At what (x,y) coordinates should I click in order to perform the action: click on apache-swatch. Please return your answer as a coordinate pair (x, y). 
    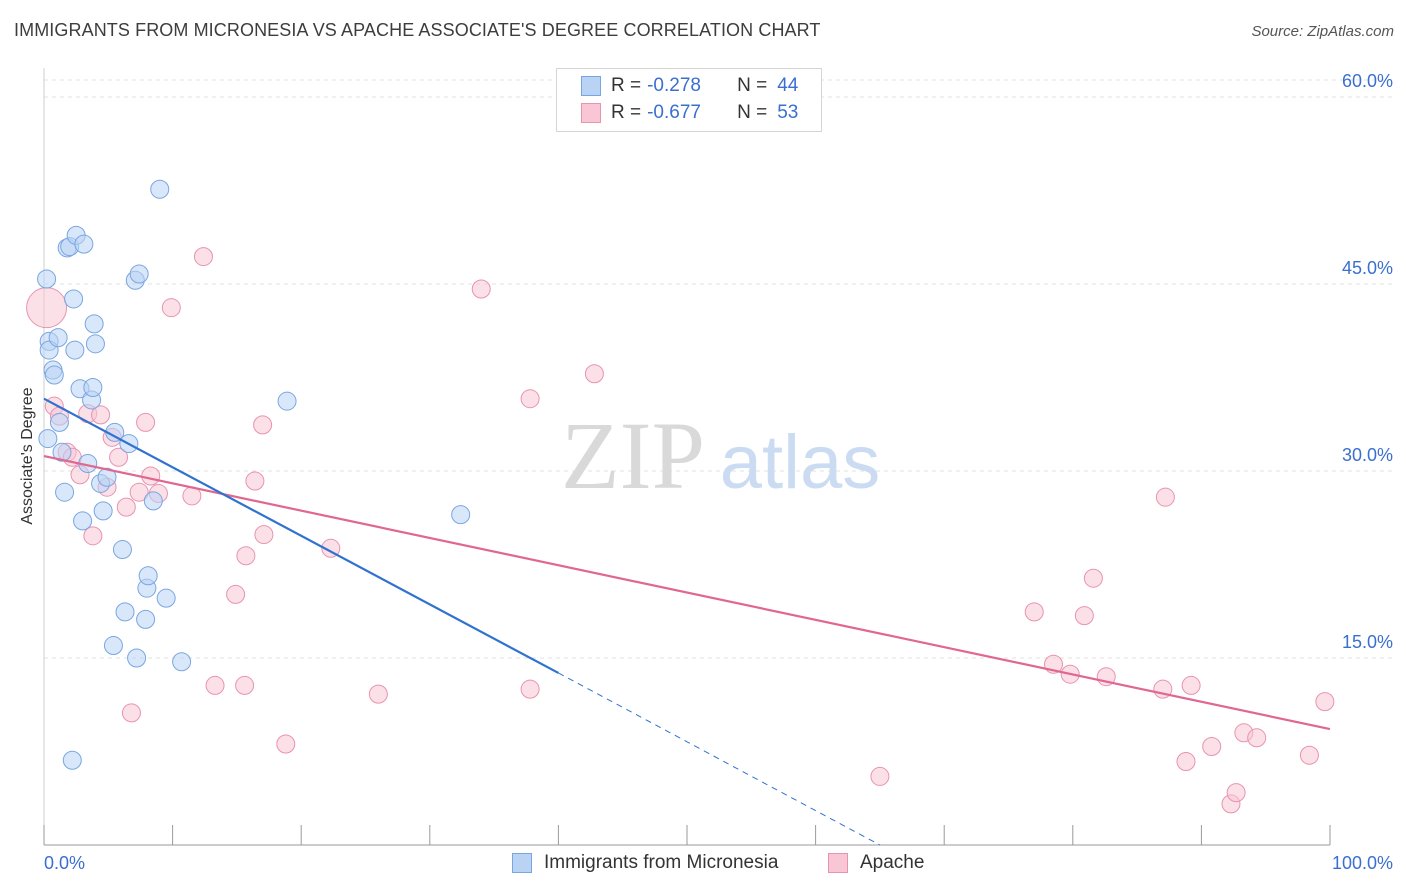
    Looking at the image, I should click on (591, 113).